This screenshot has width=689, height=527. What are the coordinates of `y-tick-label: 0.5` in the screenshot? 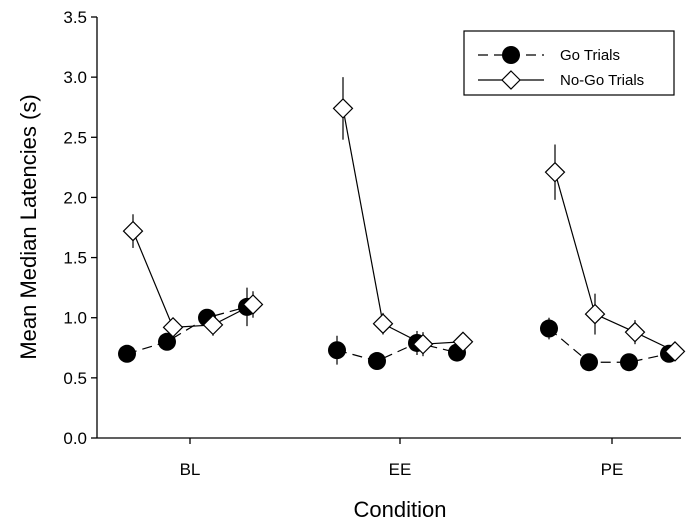 It's located at (75, 378).